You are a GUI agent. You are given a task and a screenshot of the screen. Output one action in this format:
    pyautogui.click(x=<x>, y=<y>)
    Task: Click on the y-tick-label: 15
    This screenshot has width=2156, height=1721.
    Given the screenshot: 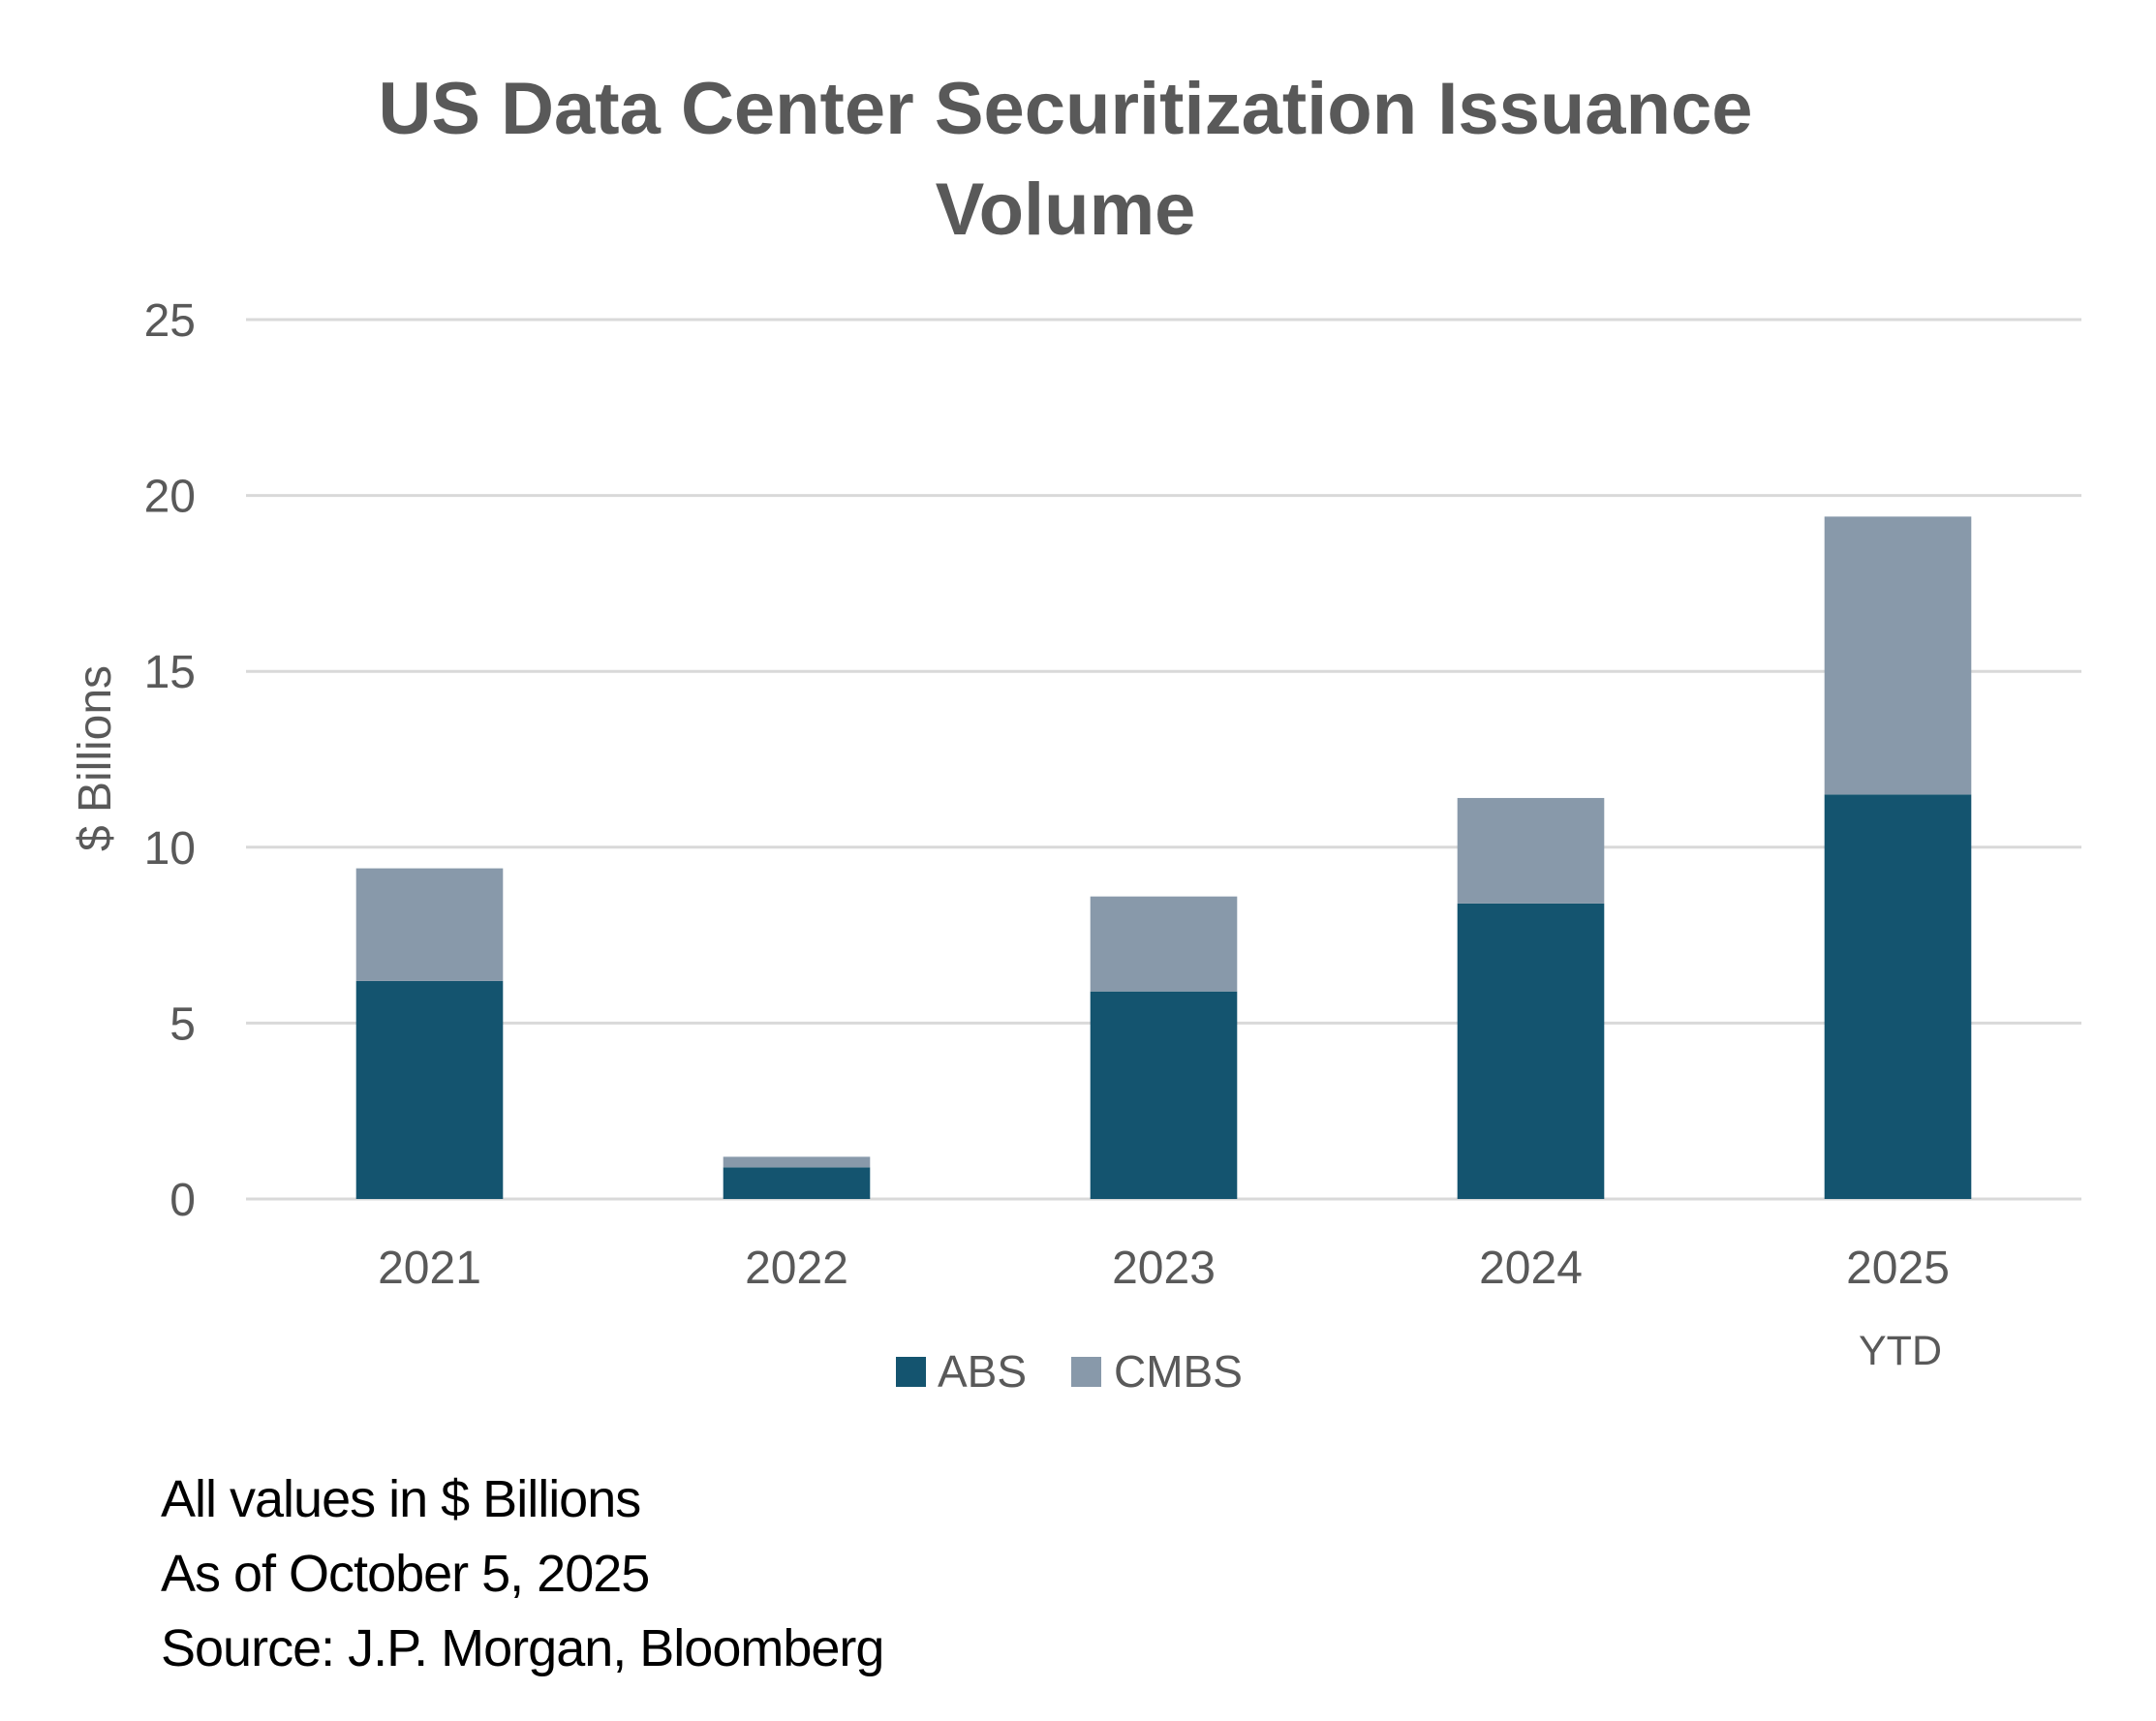 What is the action you would take?
    pyautogui.click(x=170, y=672)
    